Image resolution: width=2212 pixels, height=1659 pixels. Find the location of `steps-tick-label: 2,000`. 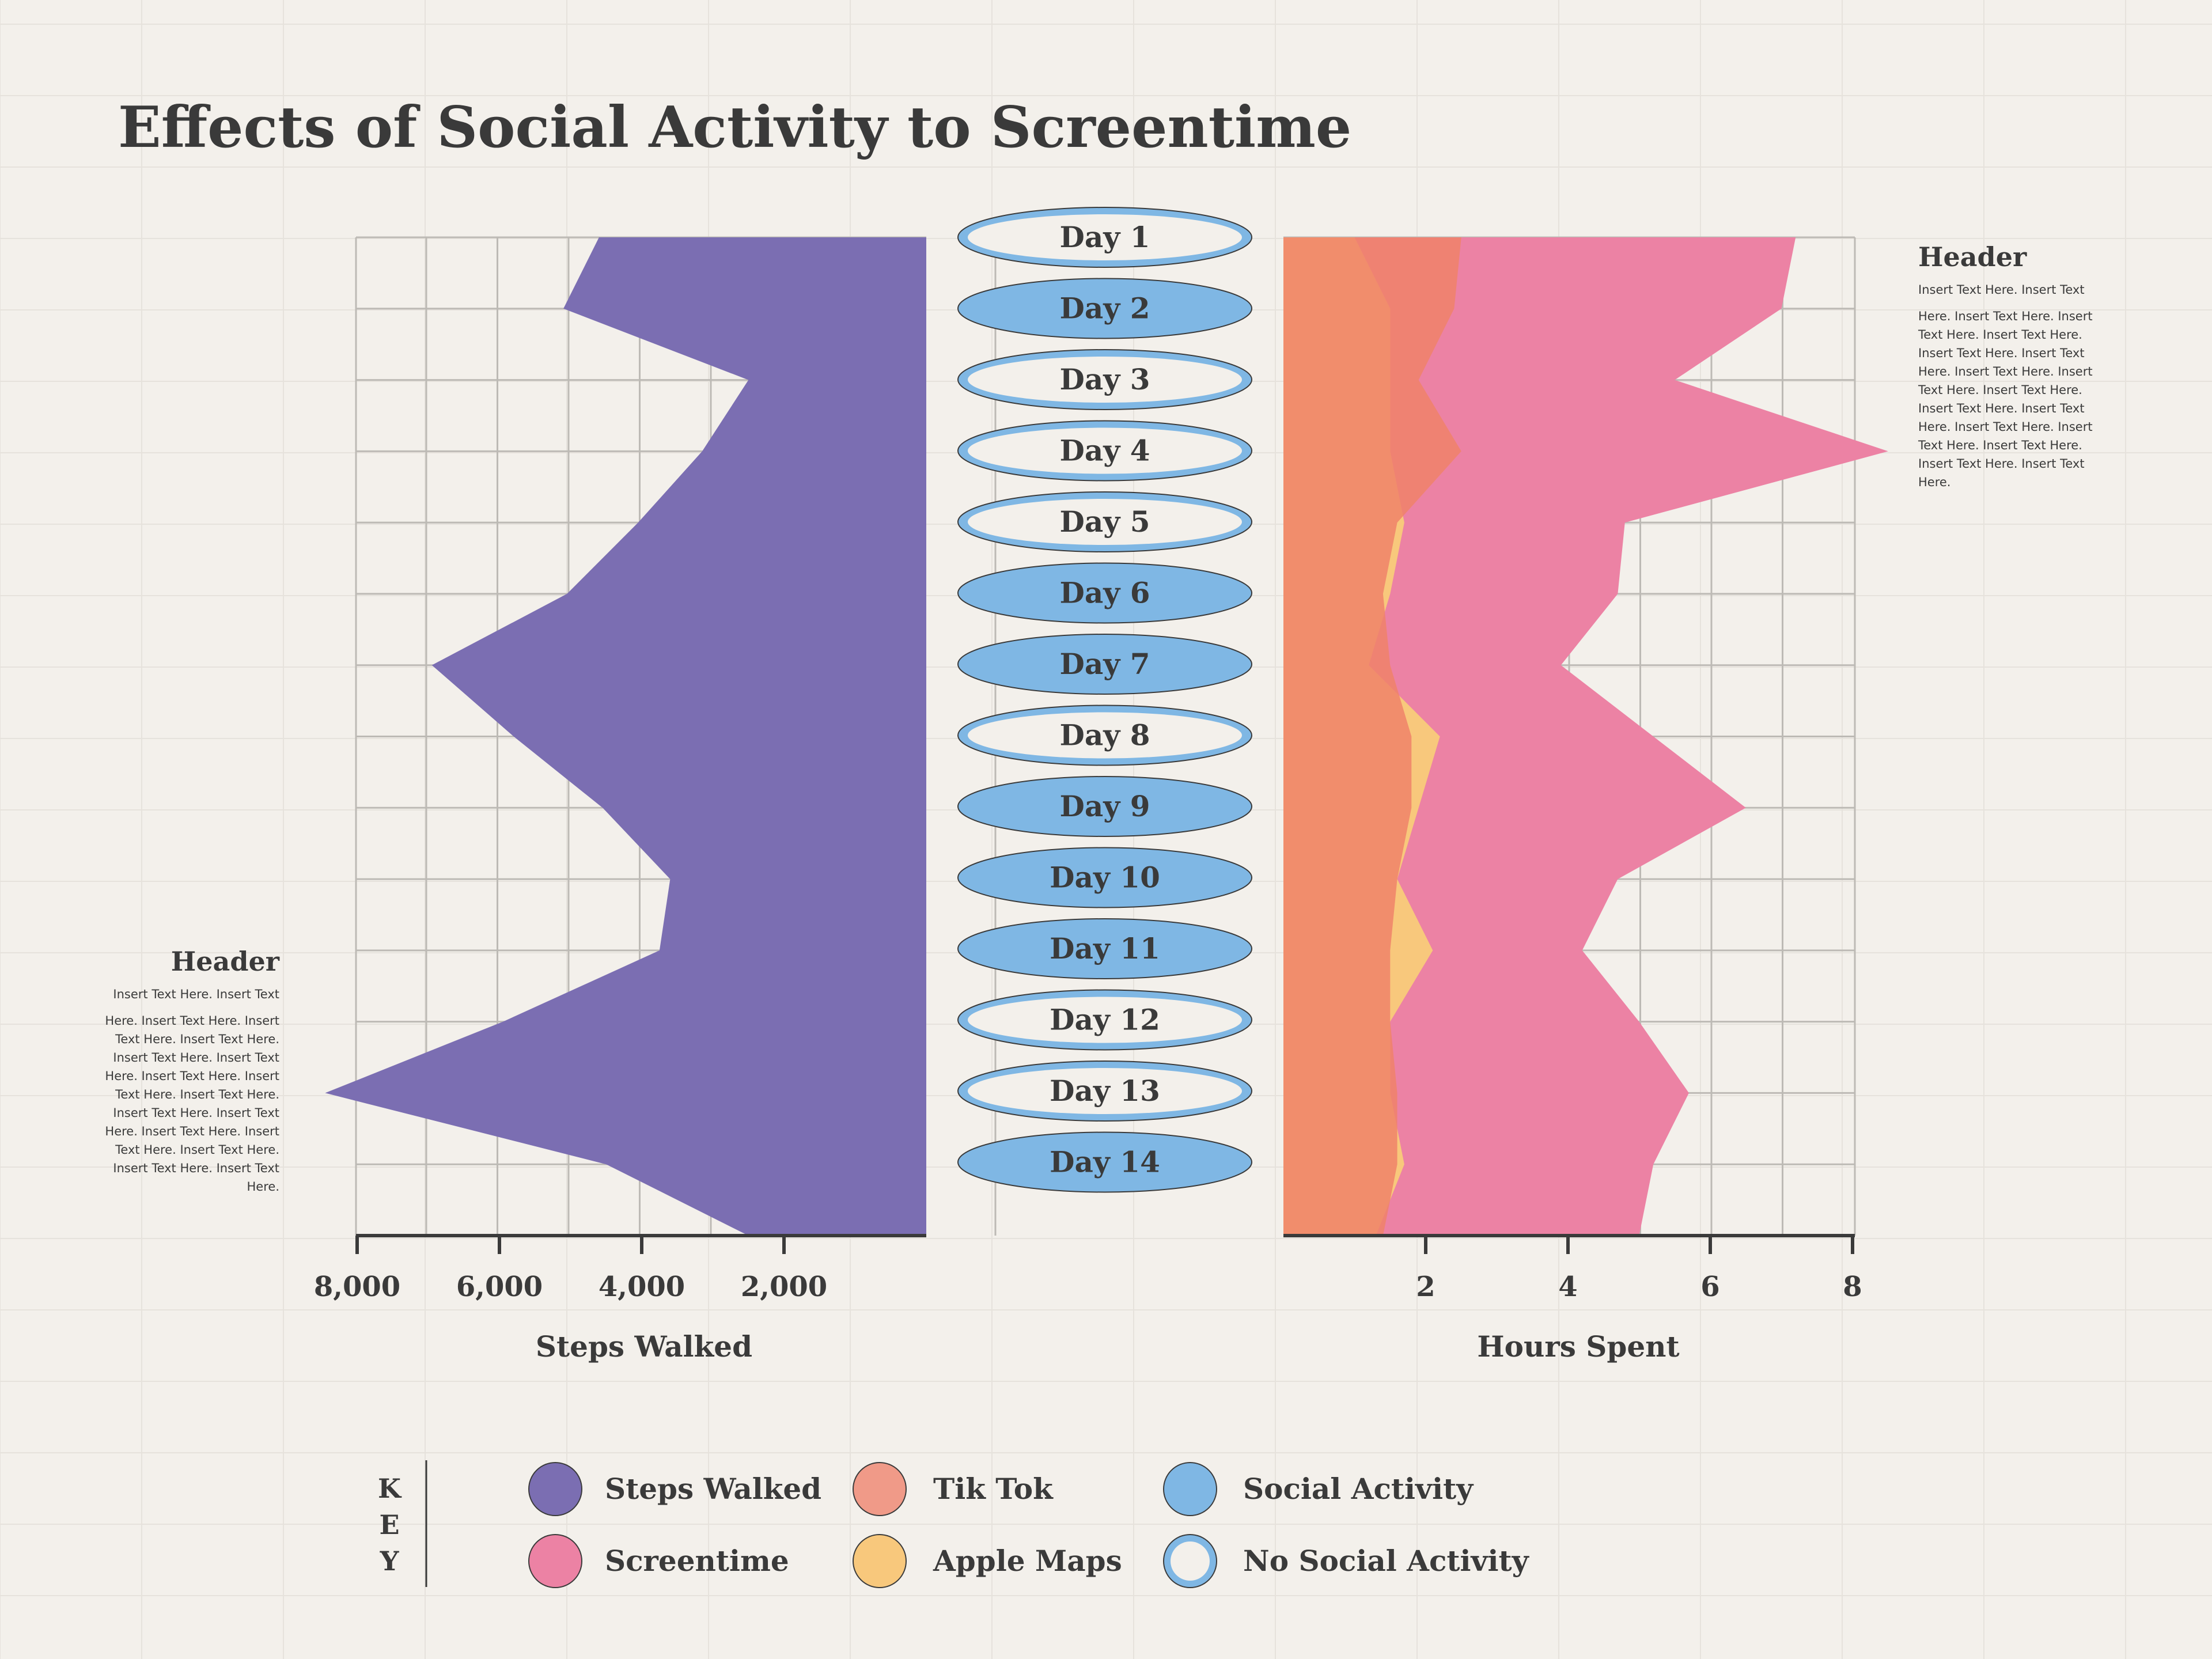

steps-tick-label: 2,000 is located at coordinates (784, 1287).